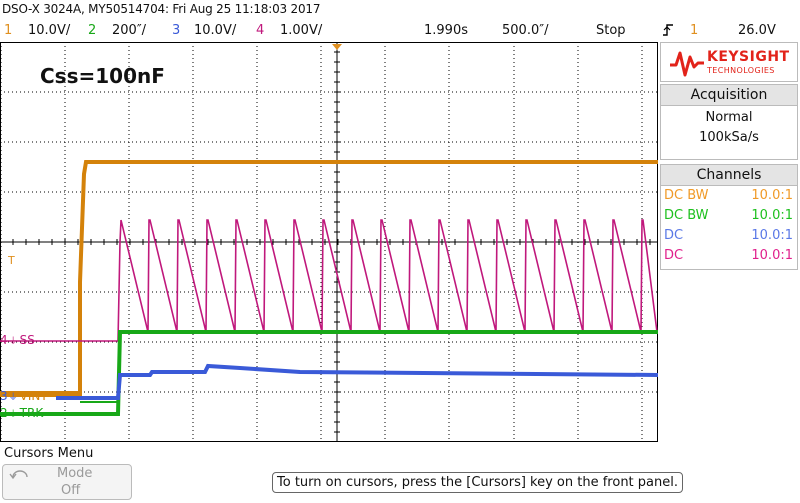 The height and width of the screenshot is (503, 800). I want to click on trace-label-trk: 2⏚ TRK, so click(21, 413).